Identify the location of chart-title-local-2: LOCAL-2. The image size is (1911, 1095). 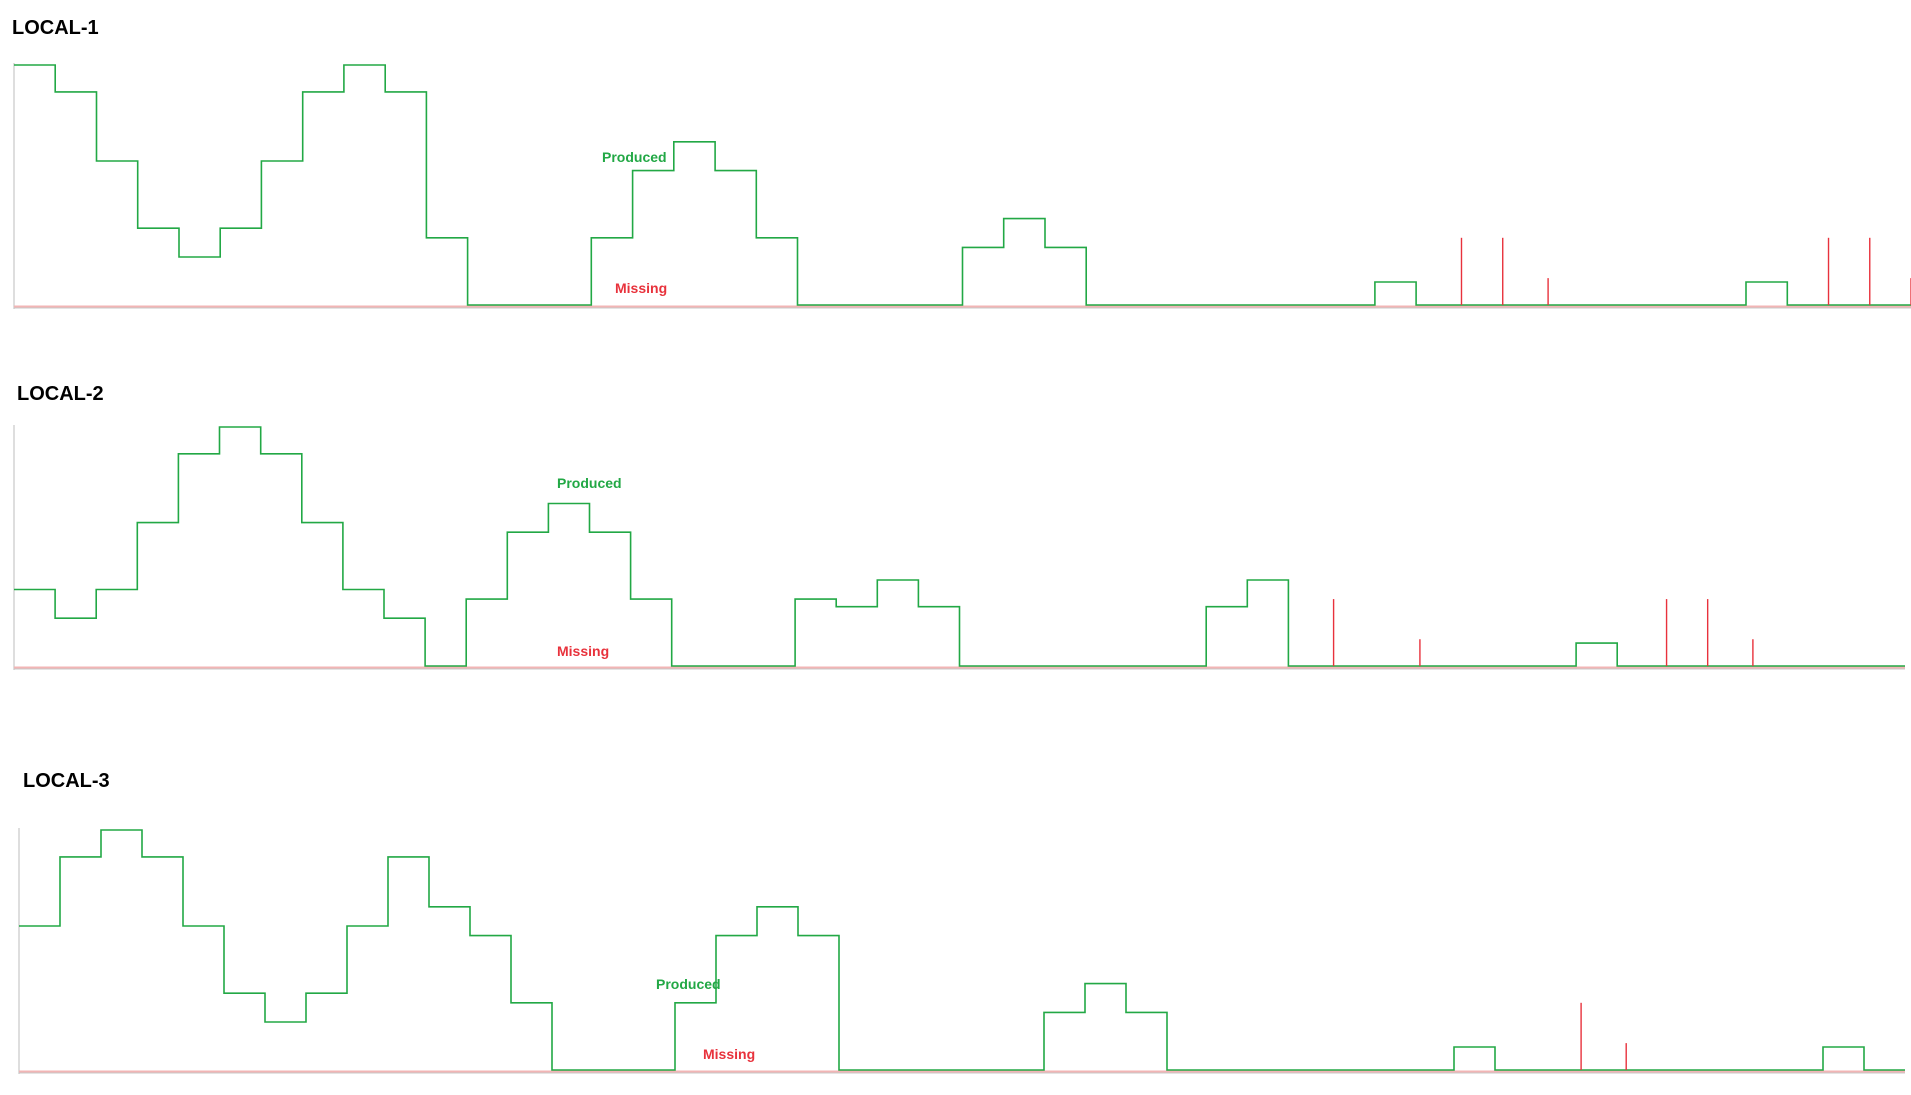
(60, 394).